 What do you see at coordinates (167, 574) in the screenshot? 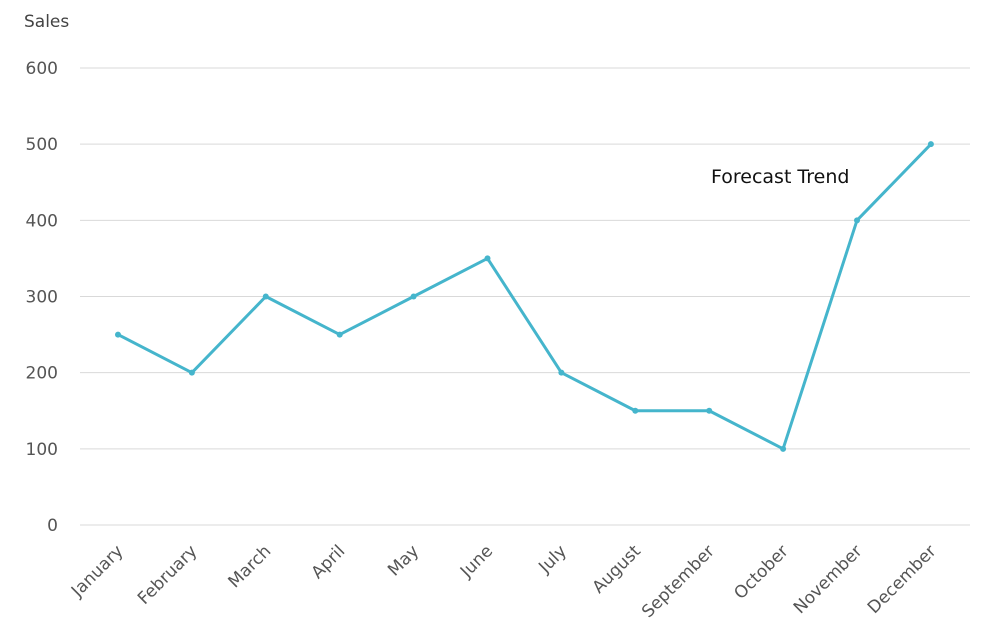
I see `x-tick-label: February` at bounding box center [167, 574].